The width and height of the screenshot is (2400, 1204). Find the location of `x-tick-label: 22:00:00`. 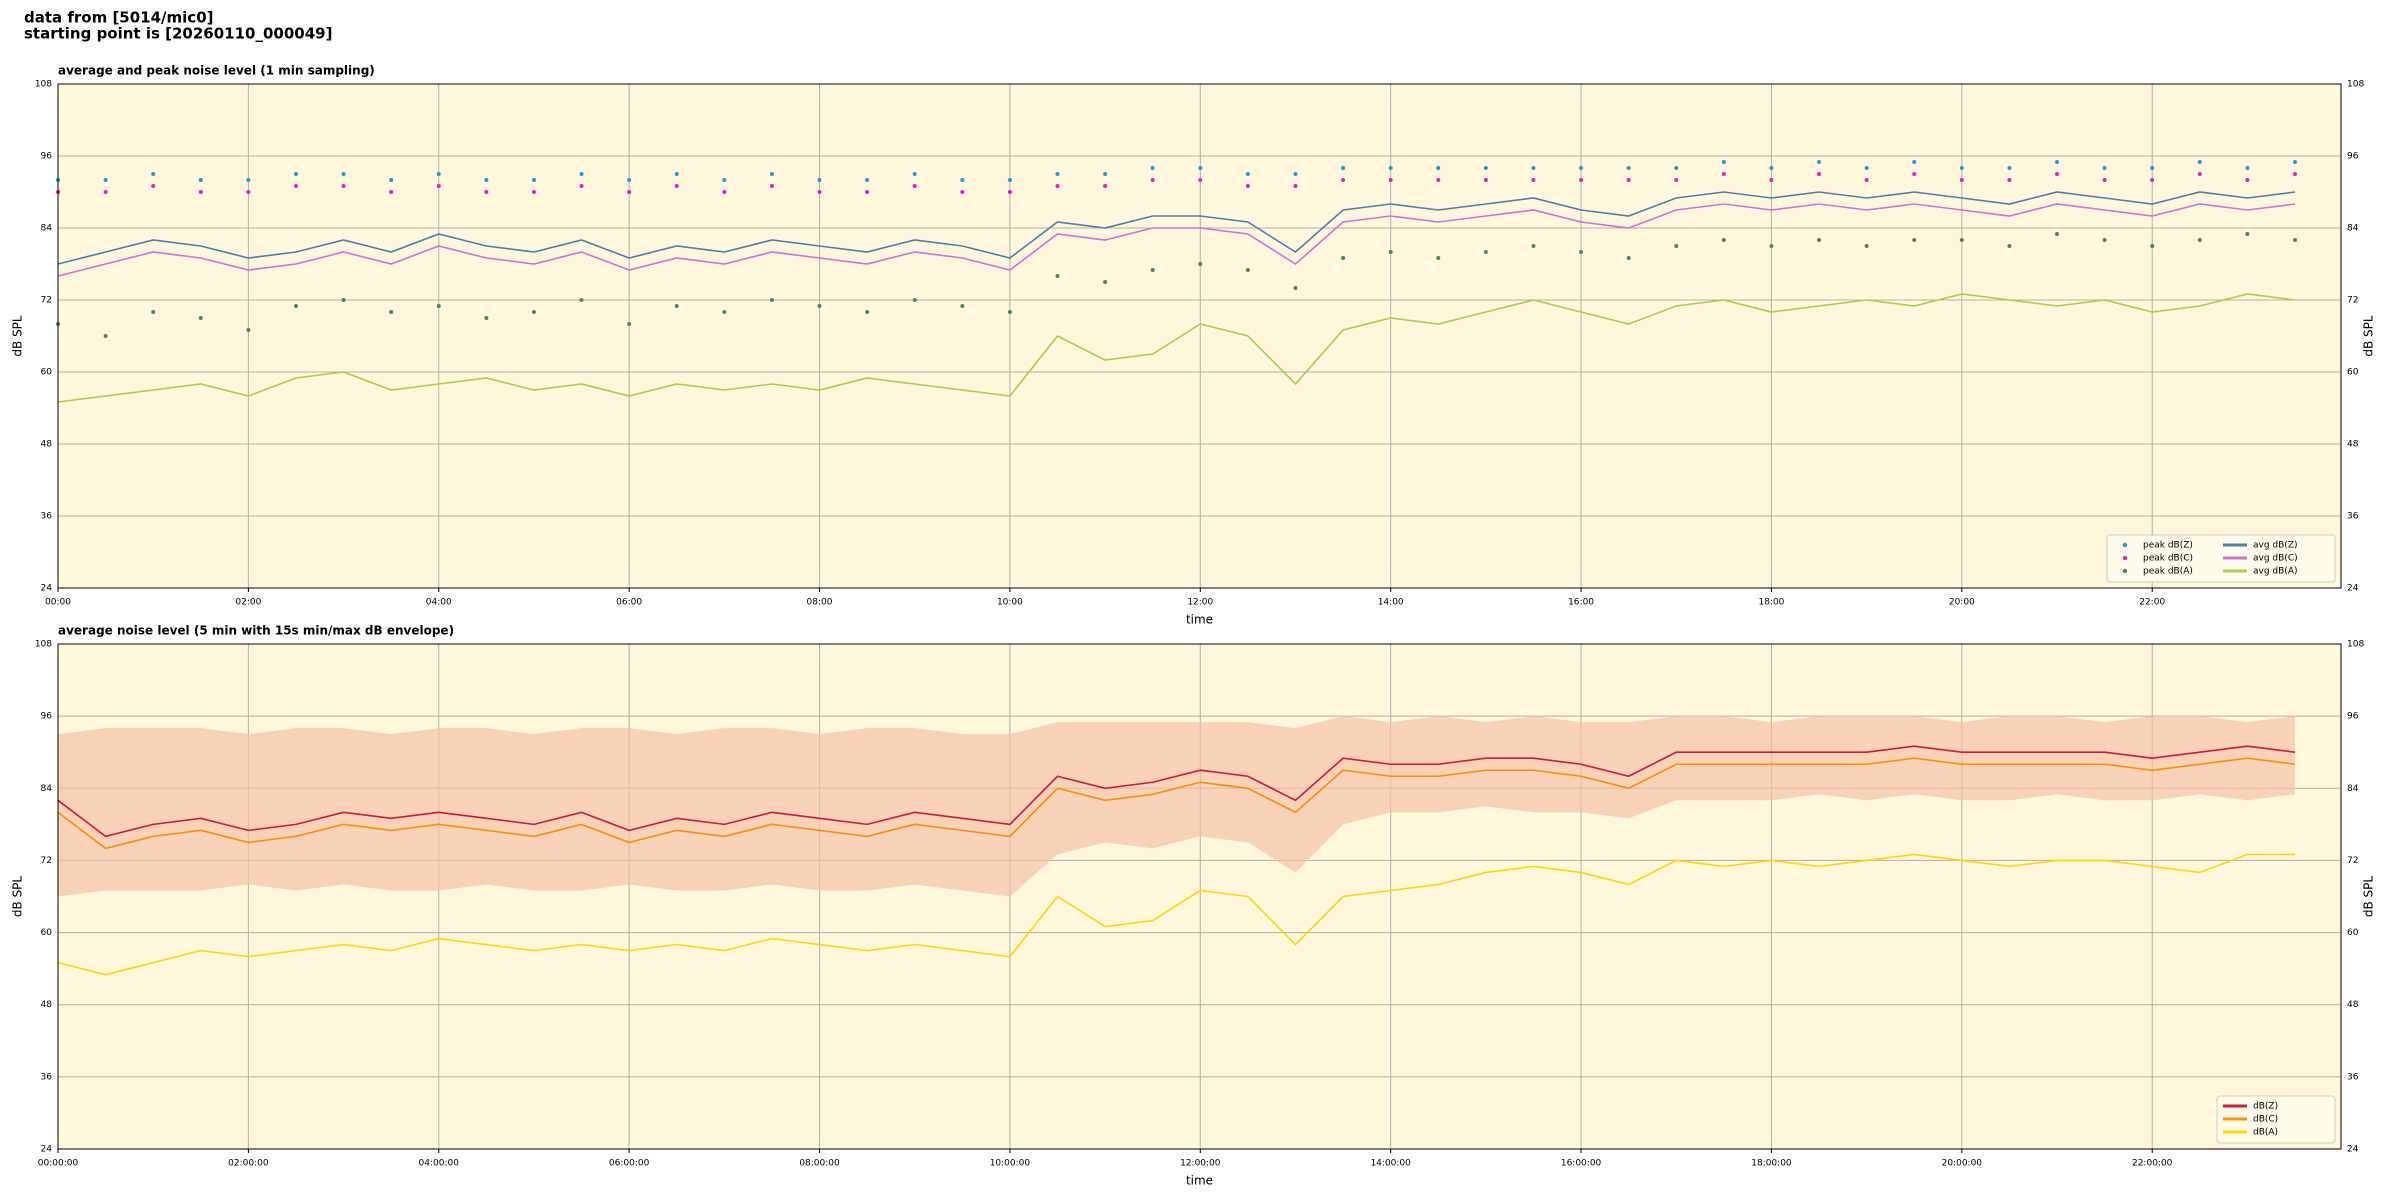

x-tick-label: 22:00:00 is located at coordinates (2152, 1164).